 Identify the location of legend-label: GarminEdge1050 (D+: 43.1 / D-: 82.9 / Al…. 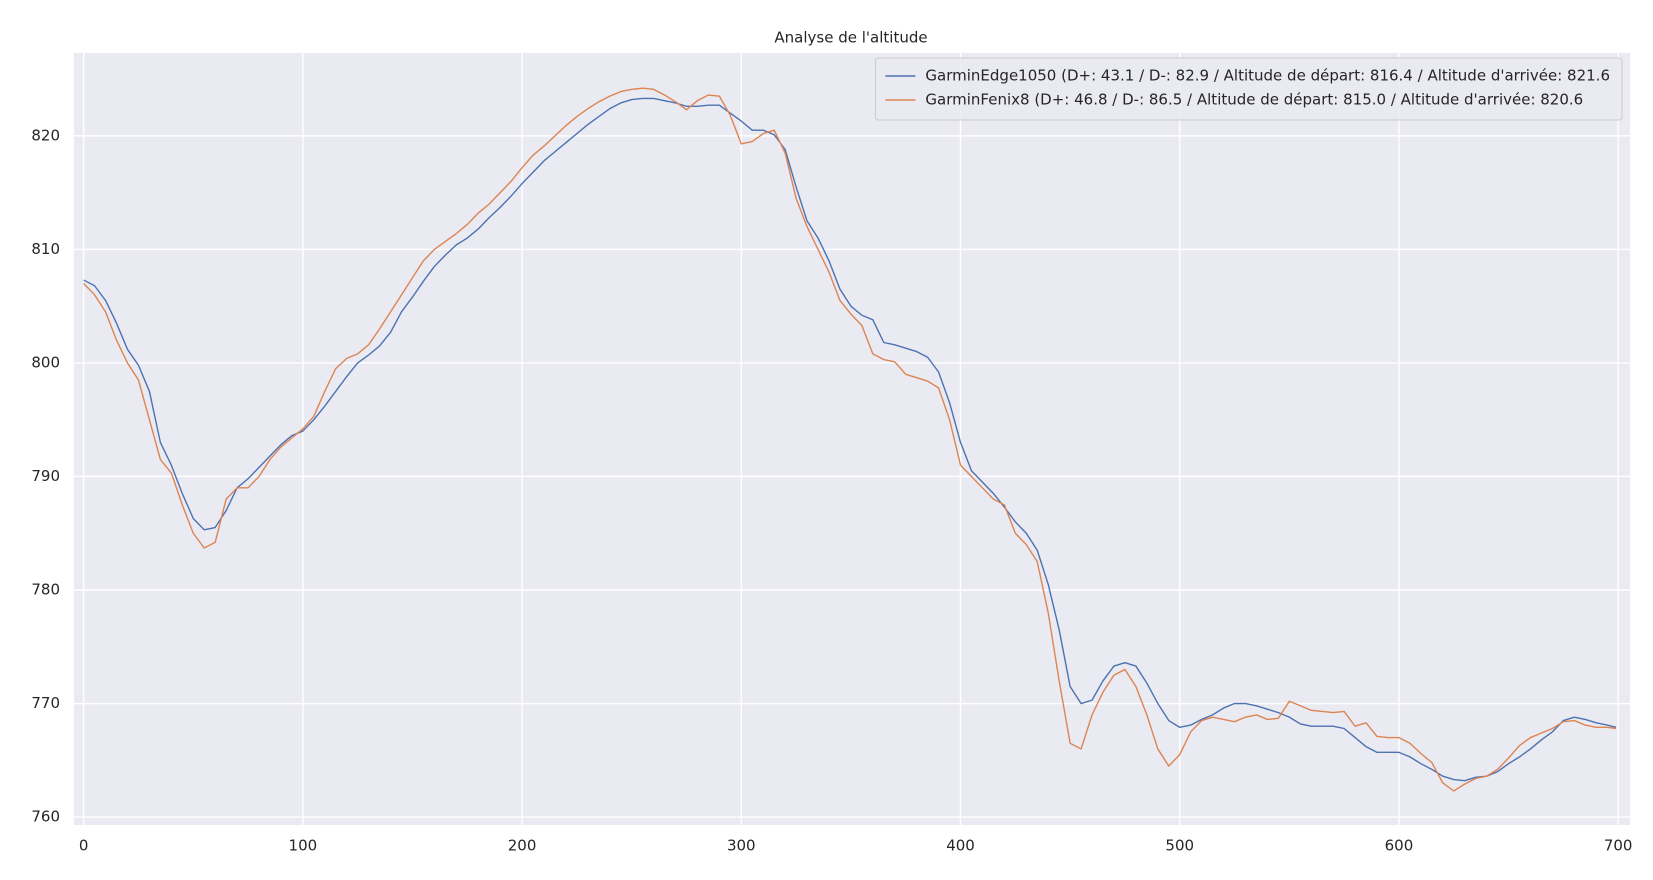
(1267, 76).